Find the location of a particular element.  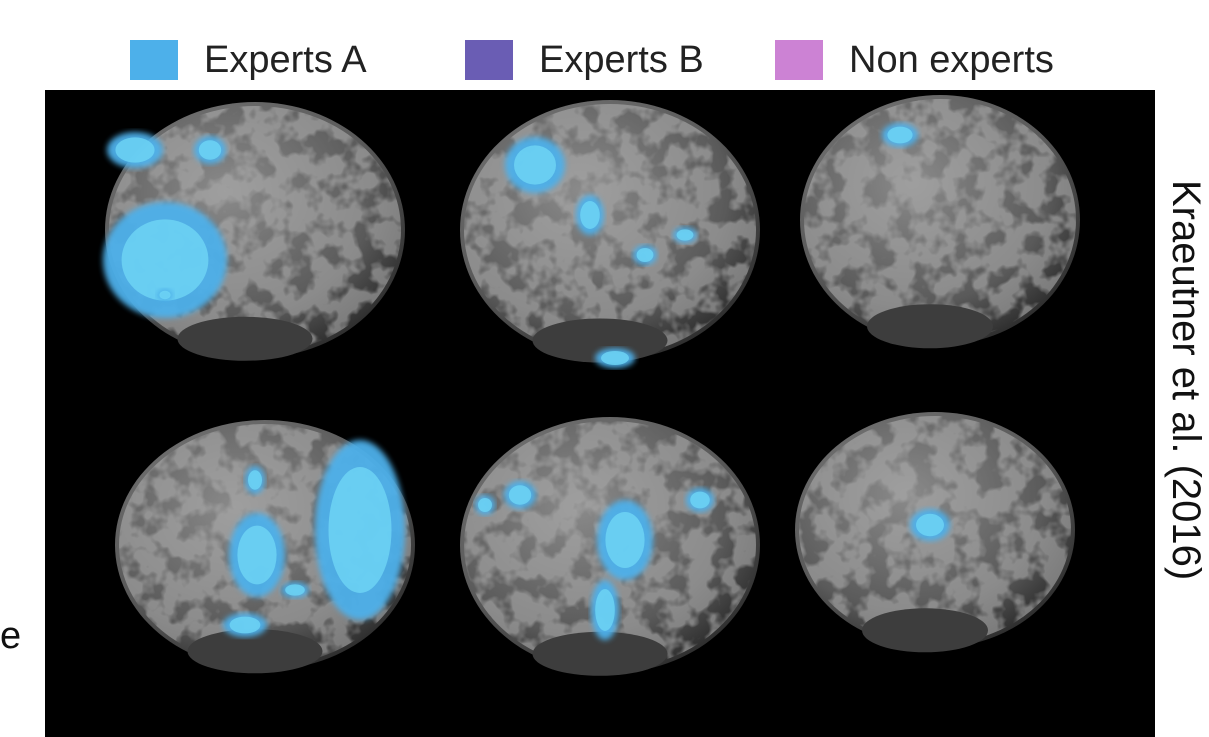

text-fragment: e is located at coordinates (11, 636).